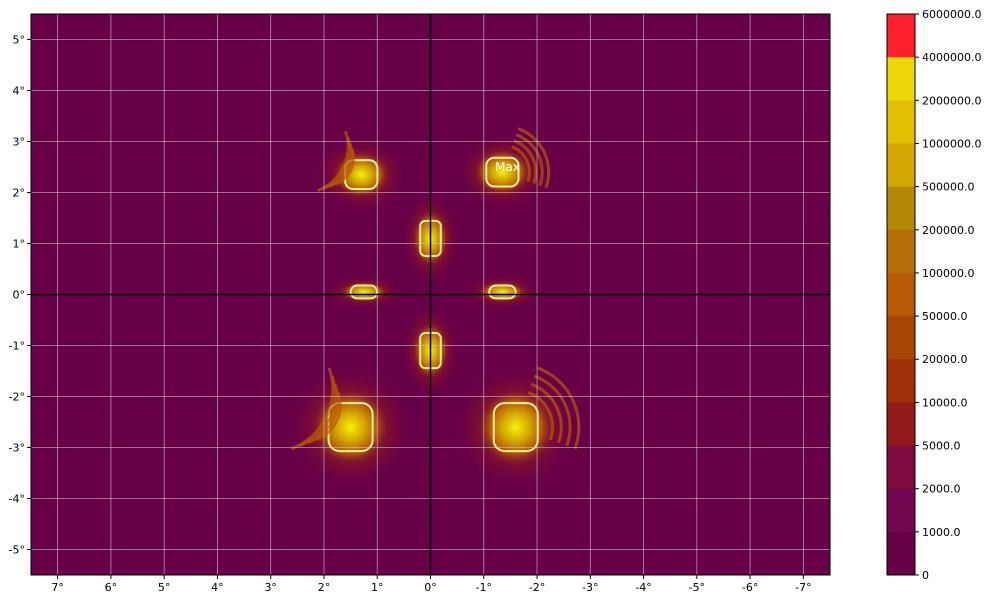  I want to click on colorbar-label: 500000.0, so click(948, 187).